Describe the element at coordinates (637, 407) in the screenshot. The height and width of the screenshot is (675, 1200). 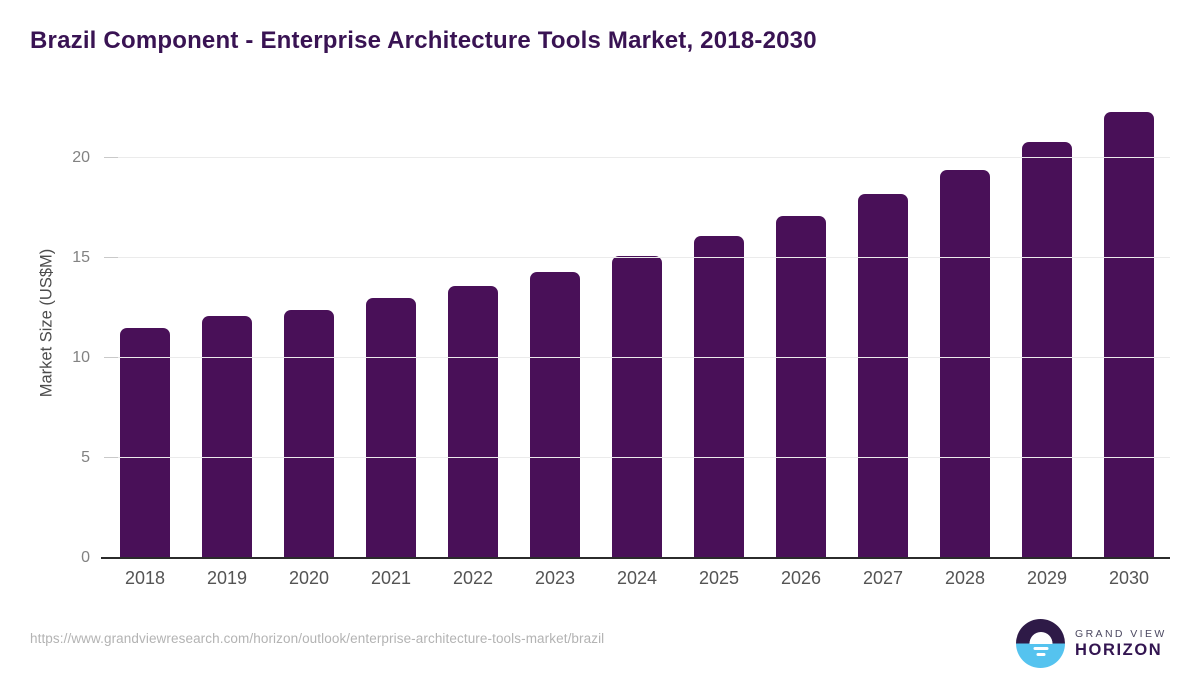
I see `bar-2024` at that location.